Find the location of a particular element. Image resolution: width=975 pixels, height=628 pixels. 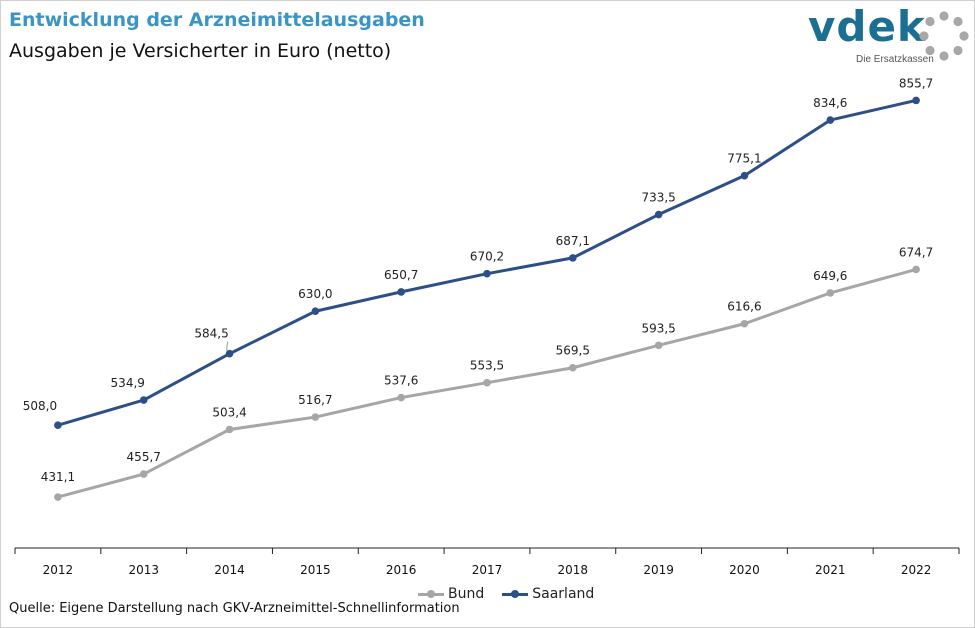

data-label-bund: 537,6 is located at coordinates (401, 381).